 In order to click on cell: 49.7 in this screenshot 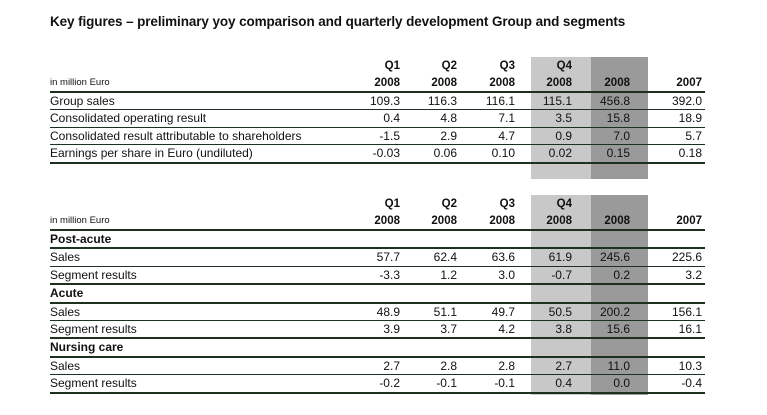, I will do `click(503, 311)`.